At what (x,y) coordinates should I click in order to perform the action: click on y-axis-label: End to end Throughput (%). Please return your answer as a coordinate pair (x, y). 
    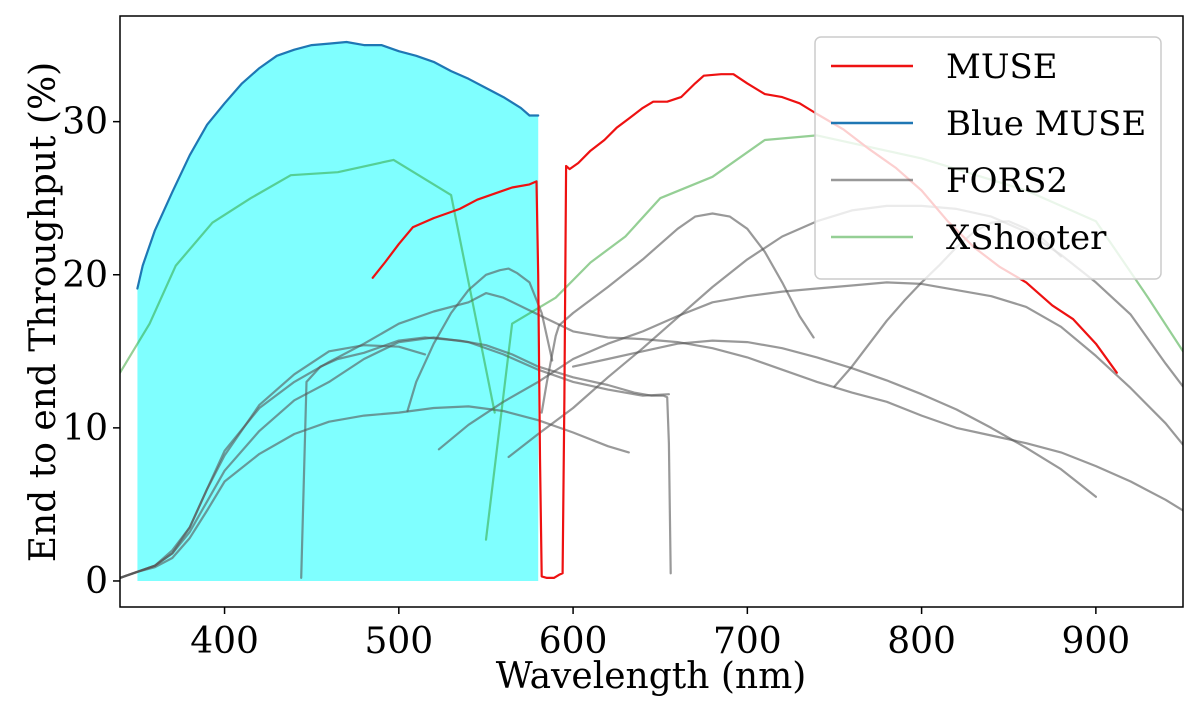
    Looking at the image, I should click on (43, 312).